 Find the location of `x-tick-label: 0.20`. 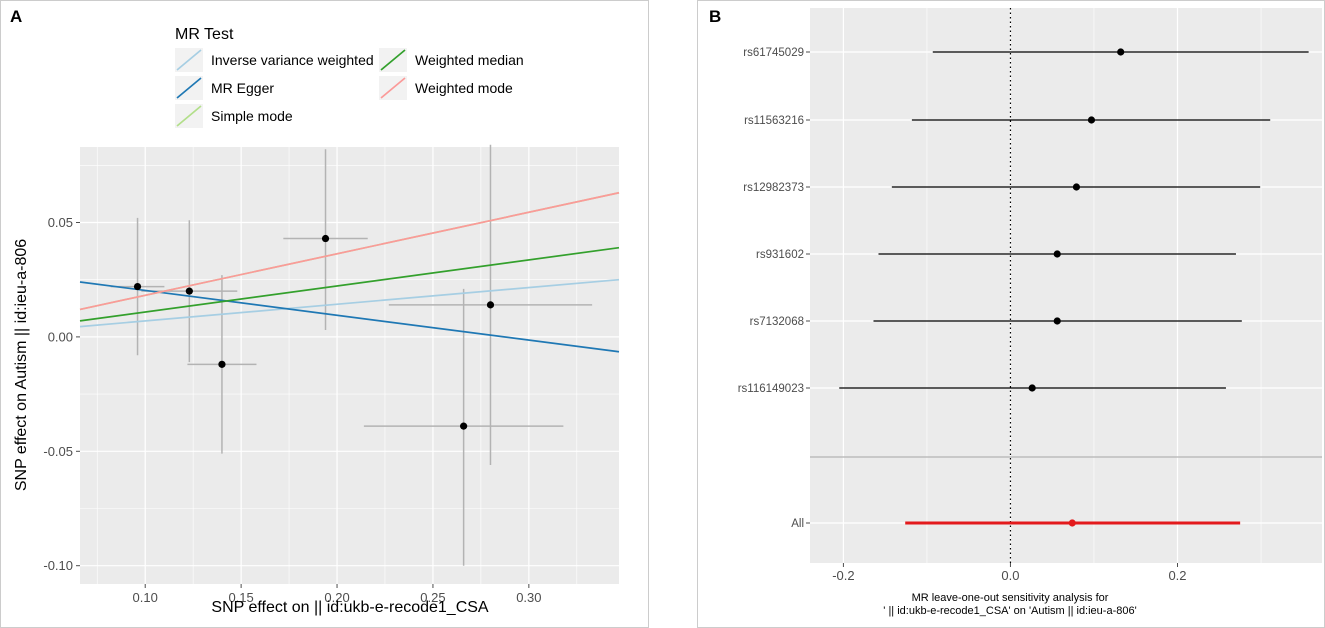

x-tick-label: 0.20 is located at coordinates (336, 597).